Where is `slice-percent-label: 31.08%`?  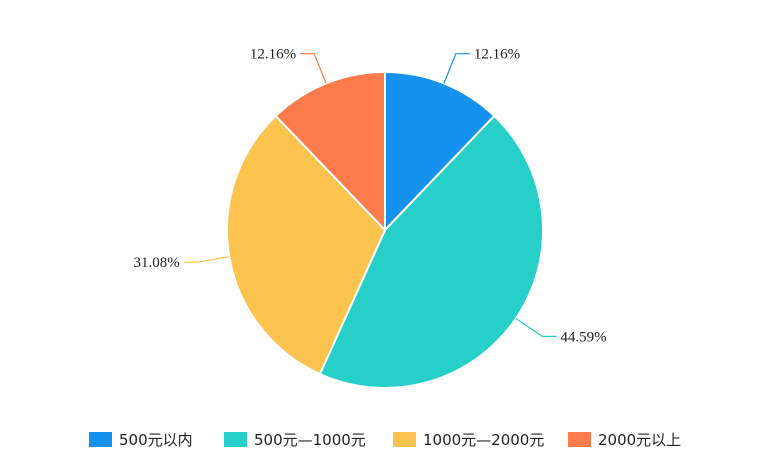
slice-percent-label: 31.08% is located at coordinates (156, 263).